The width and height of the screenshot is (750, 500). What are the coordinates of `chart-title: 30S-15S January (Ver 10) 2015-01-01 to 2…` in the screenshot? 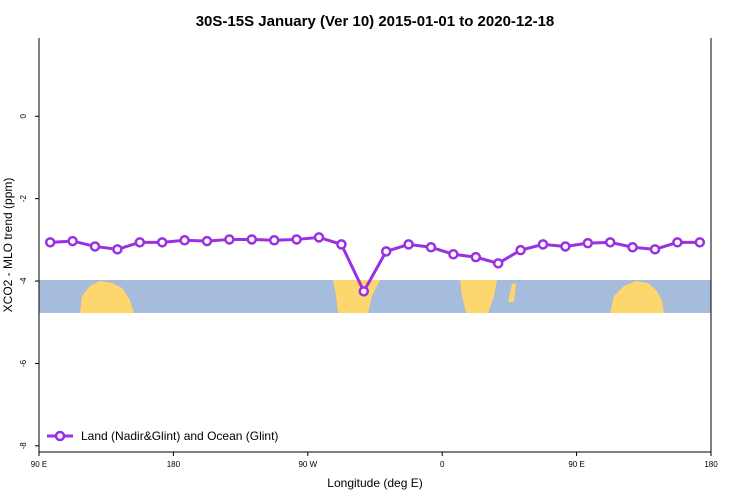 It's located at (375, 21).